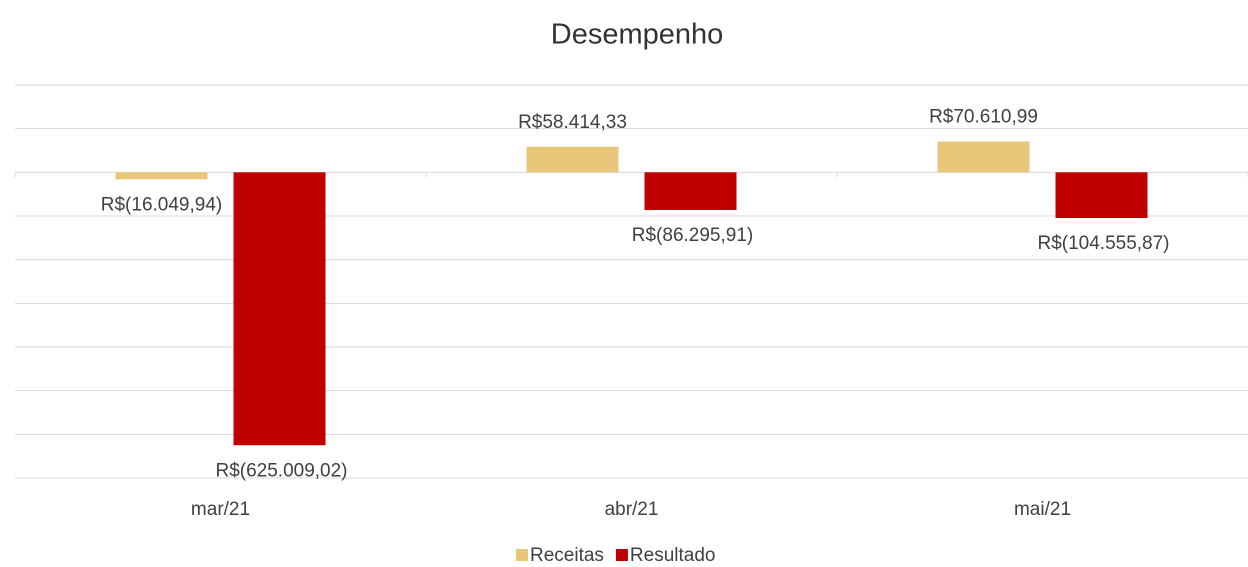  Describe the element at coordinates (161, 204) in the screenshot. I see `data-label: R$(16.049,94)` at that location.